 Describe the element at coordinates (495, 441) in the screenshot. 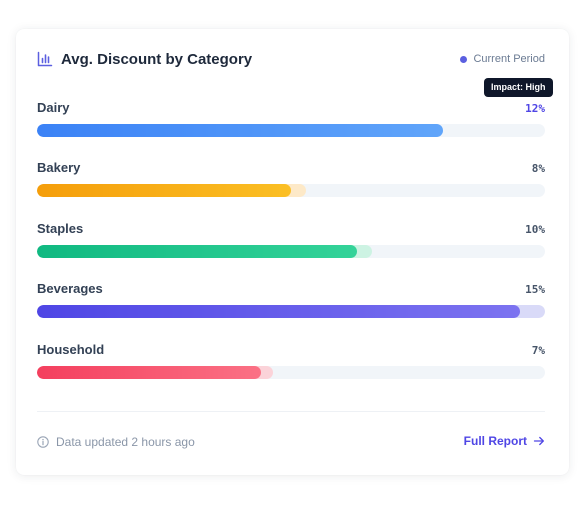

I see `full-report-label: Full Report` at that location.